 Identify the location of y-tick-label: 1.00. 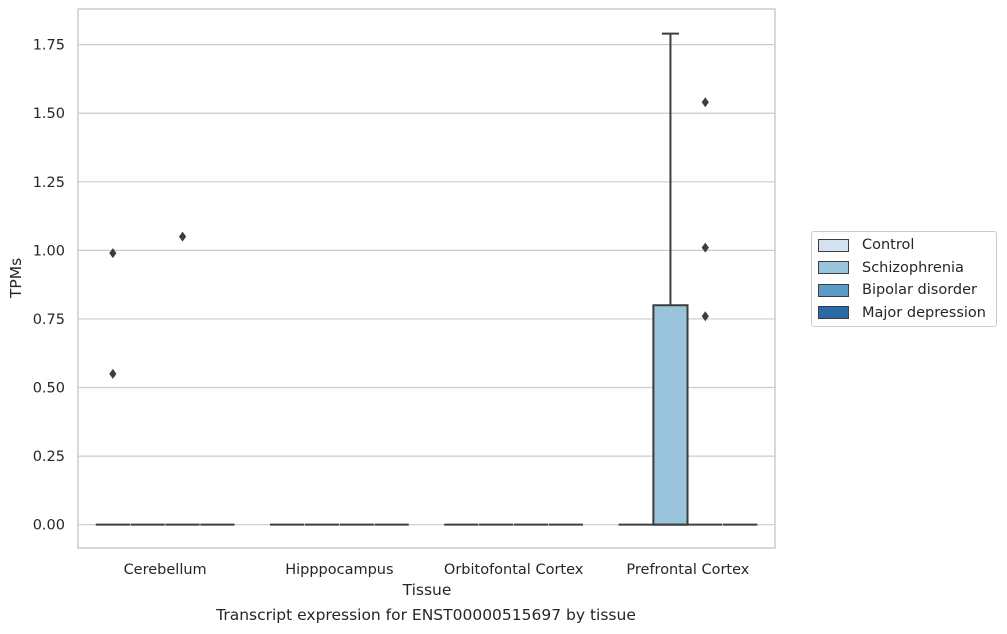
(49, 251).